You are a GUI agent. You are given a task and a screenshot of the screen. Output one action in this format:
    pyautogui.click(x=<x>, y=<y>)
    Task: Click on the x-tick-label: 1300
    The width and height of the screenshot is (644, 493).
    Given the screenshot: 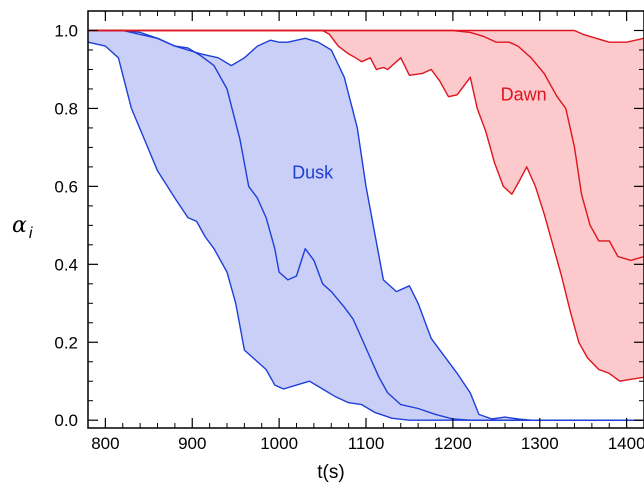 What is the action you would take?
    pyautogui.click(x=540, y=443)
    